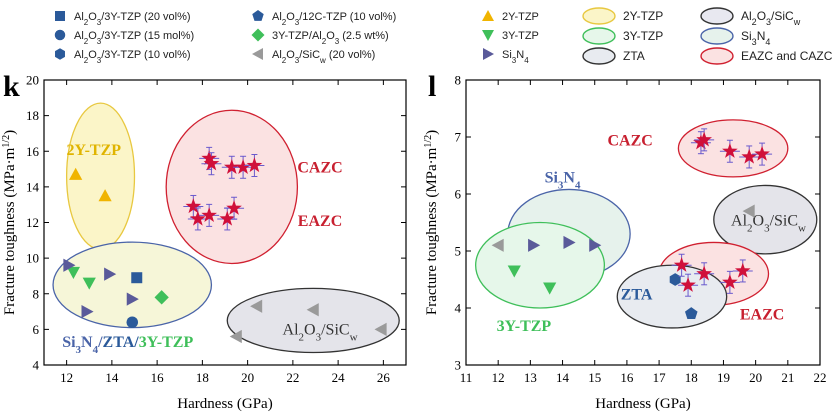 This screenshot has height=418, width=835. What do you see at coordinates (524, 326) in the screenshot?
I see `region-label: 3Y-TZP` at bounding box center [524, 326].